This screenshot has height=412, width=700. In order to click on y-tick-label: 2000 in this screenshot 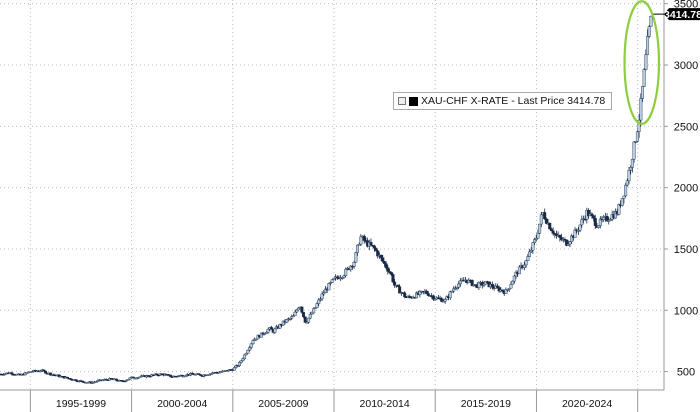, I will do `click(686, 189)`.